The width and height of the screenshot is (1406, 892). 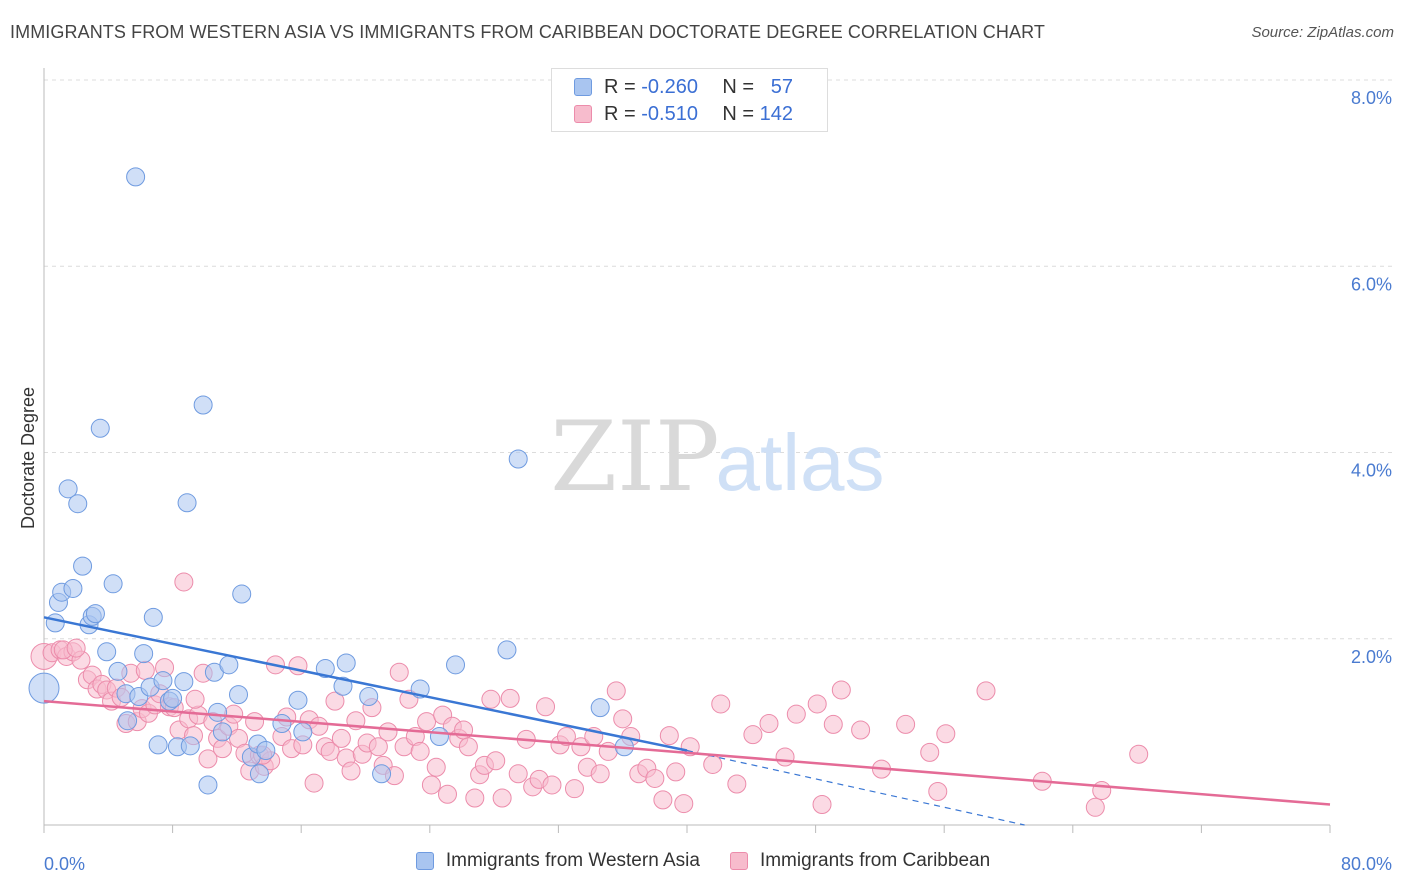 I want to click on y-tick-label: 8.0%, so click(x=1371, y=98).